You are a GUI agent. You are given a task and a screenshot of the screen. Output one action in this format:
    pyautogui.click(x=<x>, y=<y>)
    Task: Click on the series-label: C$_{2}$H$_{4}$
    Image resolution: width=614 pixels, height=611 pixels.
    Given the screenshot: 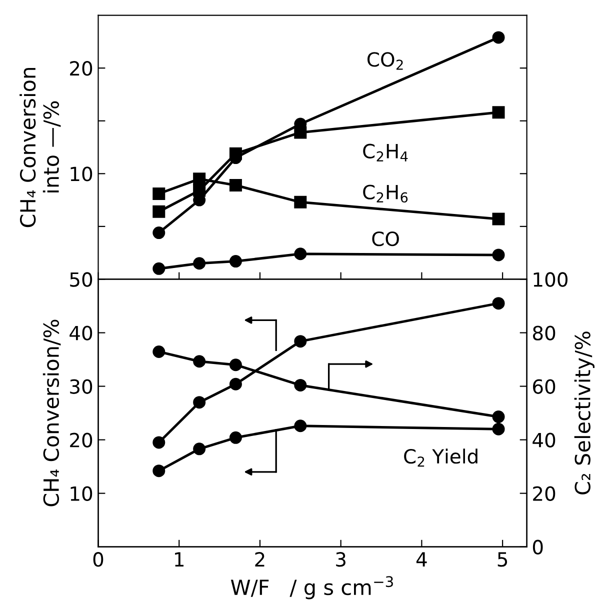 What is the action you would take?
    pyautogui.click(x=385, y=153)
    